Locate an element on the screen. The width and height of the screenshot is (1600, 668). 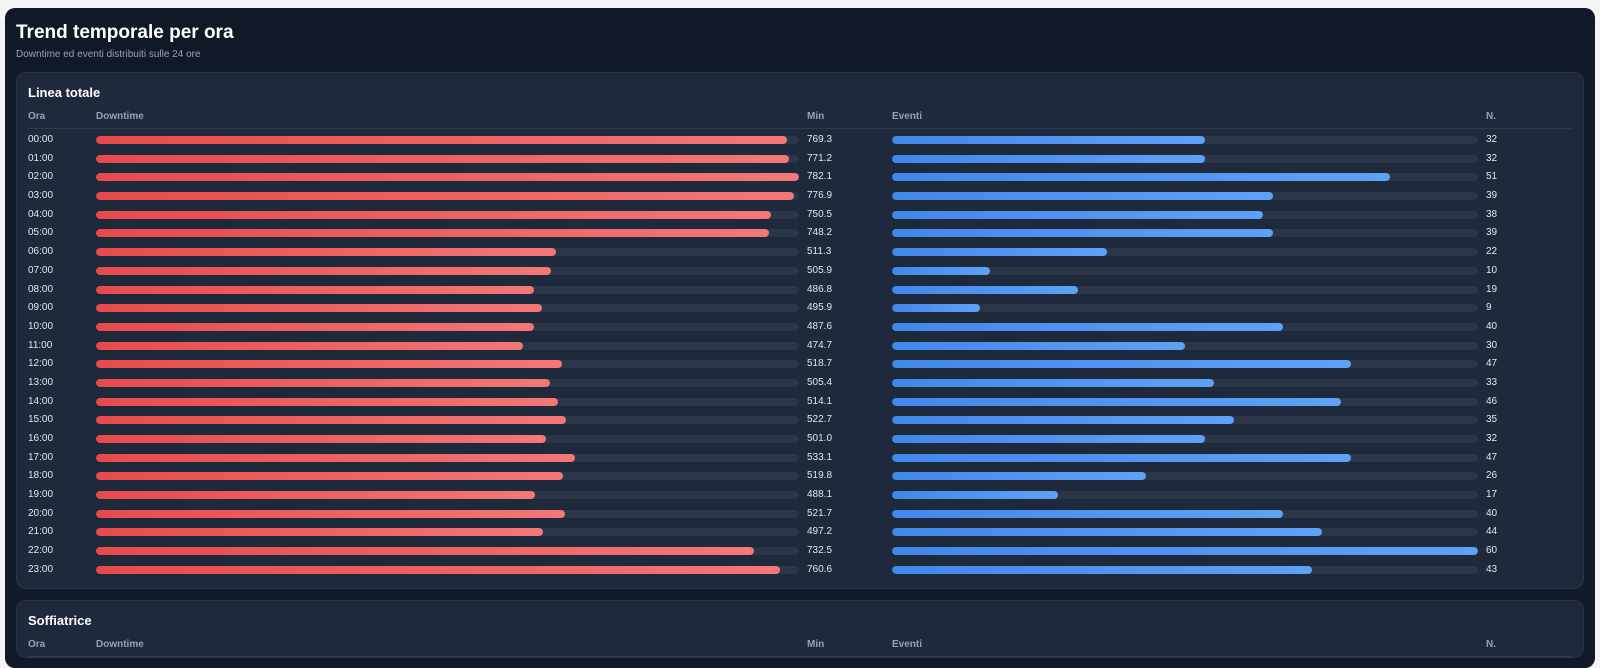
table-row: 18:00 519.8 26 is located at coordinates (800, 476).